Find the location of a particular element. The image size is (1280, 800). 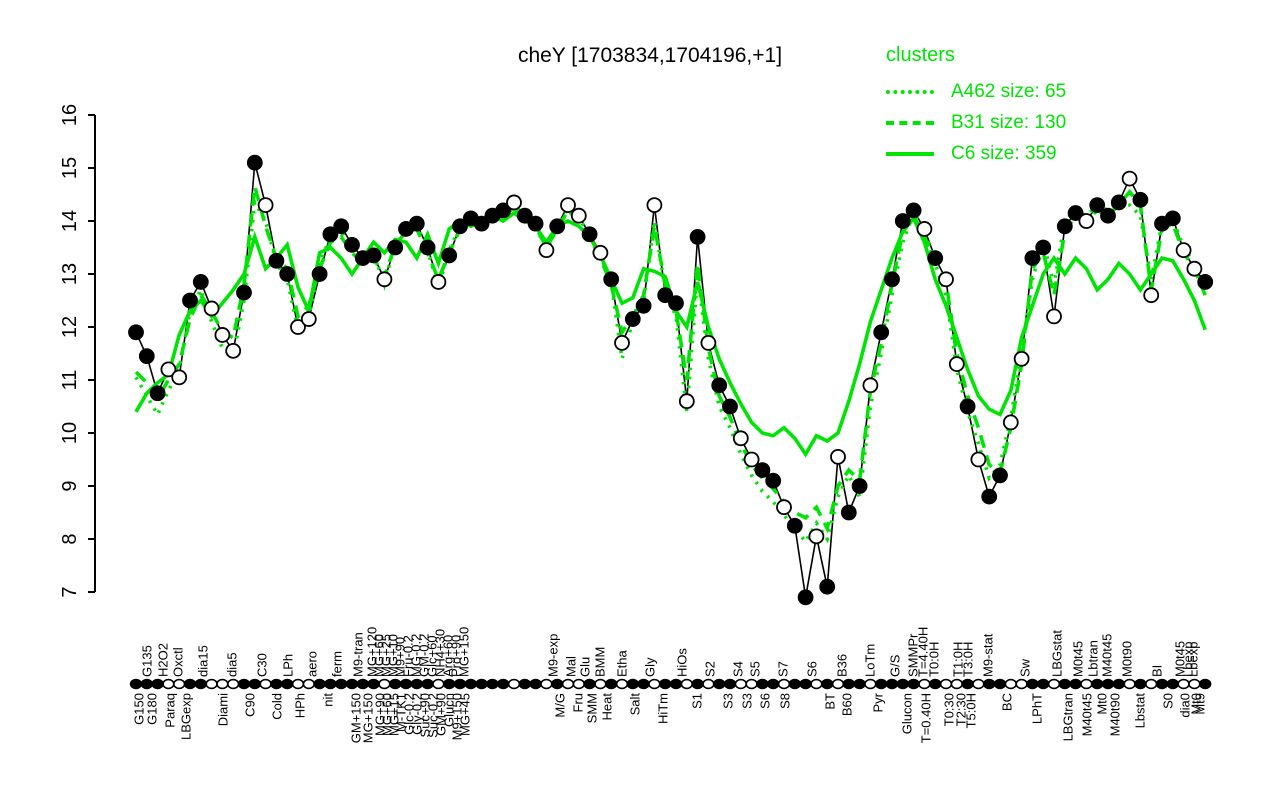

x-condition-label: M9+150 is located at coordinates (457, 716).